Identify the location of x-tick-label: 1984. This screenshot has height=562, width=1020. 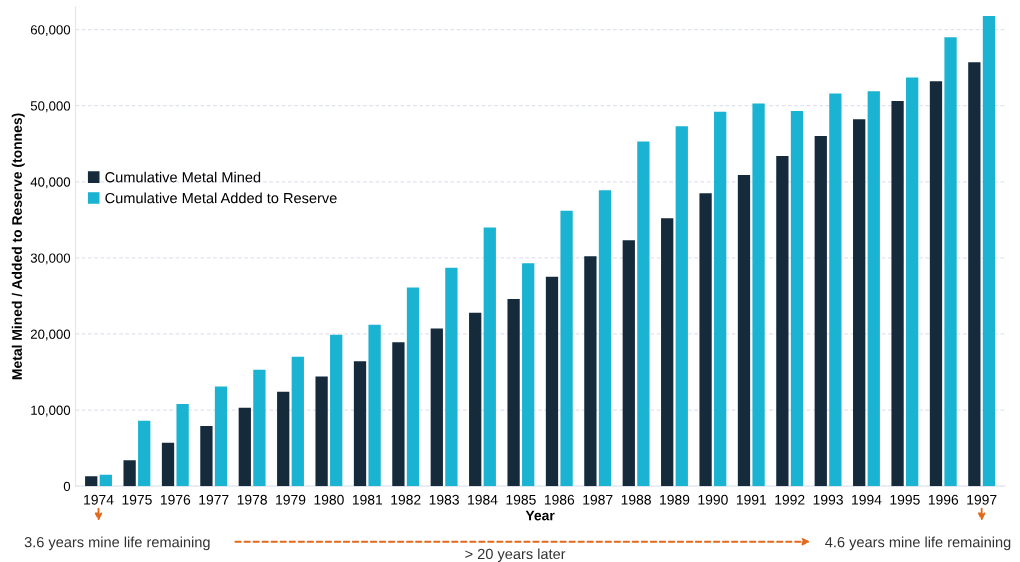
(483, 499).